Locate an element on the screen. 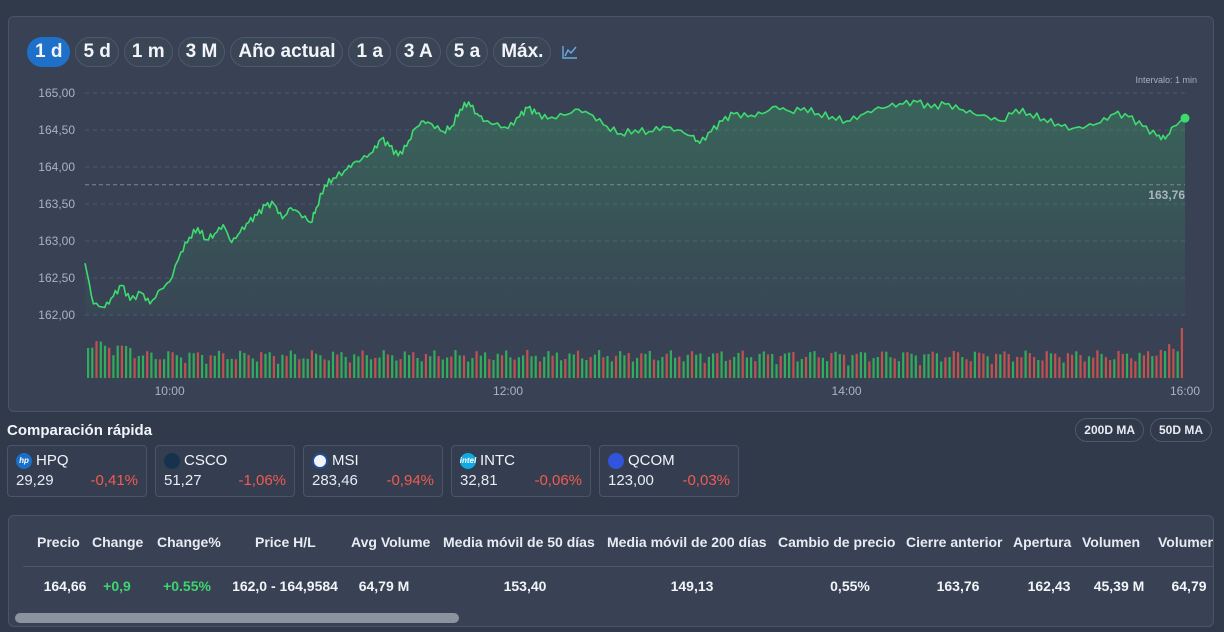 The image size is (1224, 632). range-5d-button: 5 d is located at coordinates (97, 52).